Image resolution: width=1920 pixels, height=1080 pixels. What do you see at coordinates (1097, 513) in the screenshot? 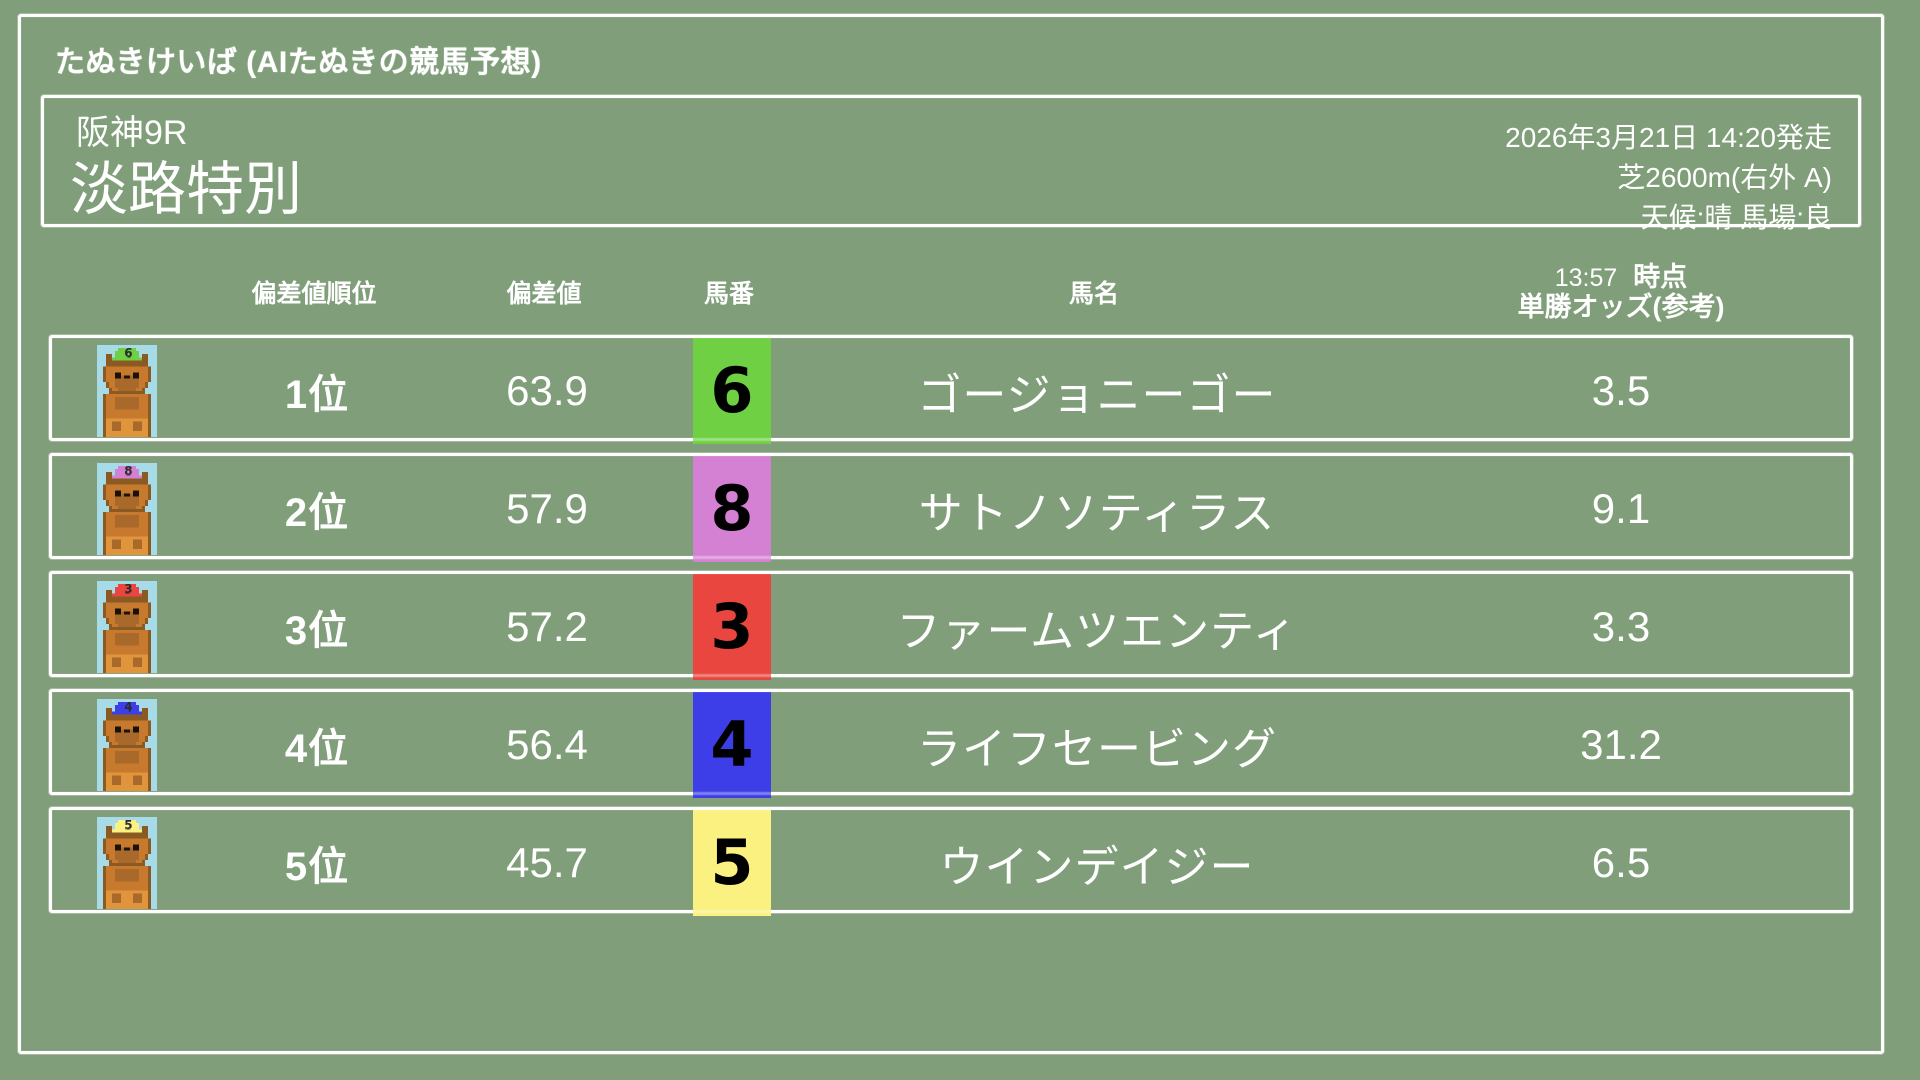
I see `row-horse-name: サトノソティラス` at bounding box center [1097, 513].